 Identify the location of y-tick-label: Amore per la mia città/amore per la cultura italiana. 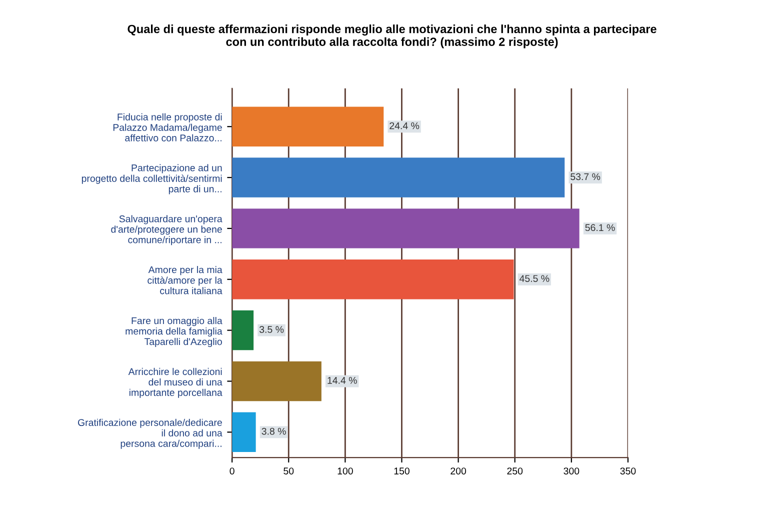
(185, 280).